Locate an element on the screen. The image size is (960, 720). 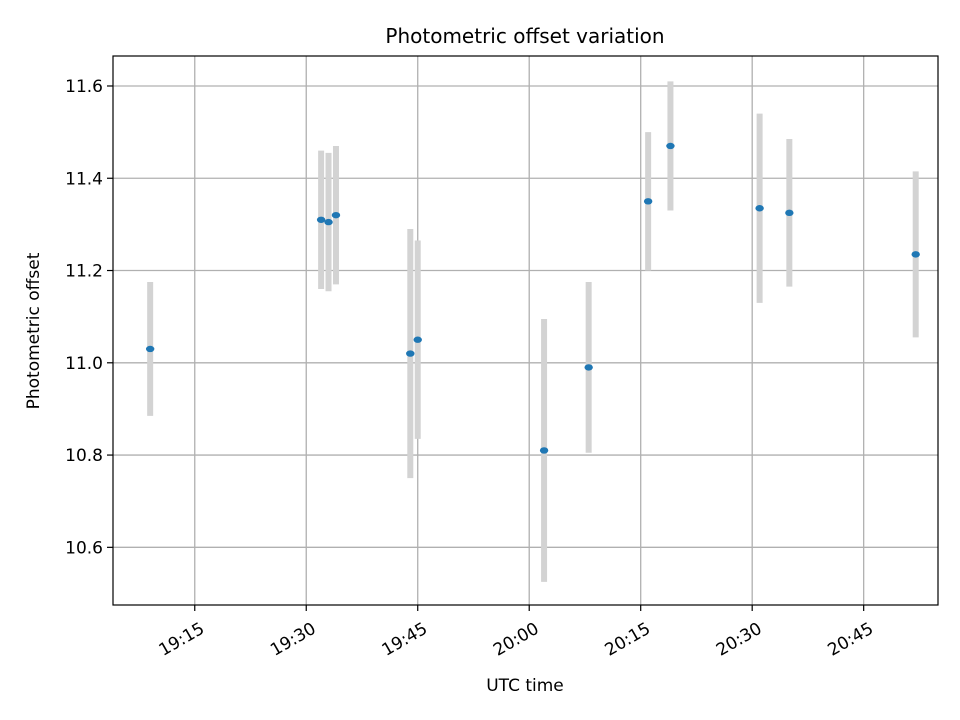
y-tick-label: 11.4 is located at coordinates (84, 179).